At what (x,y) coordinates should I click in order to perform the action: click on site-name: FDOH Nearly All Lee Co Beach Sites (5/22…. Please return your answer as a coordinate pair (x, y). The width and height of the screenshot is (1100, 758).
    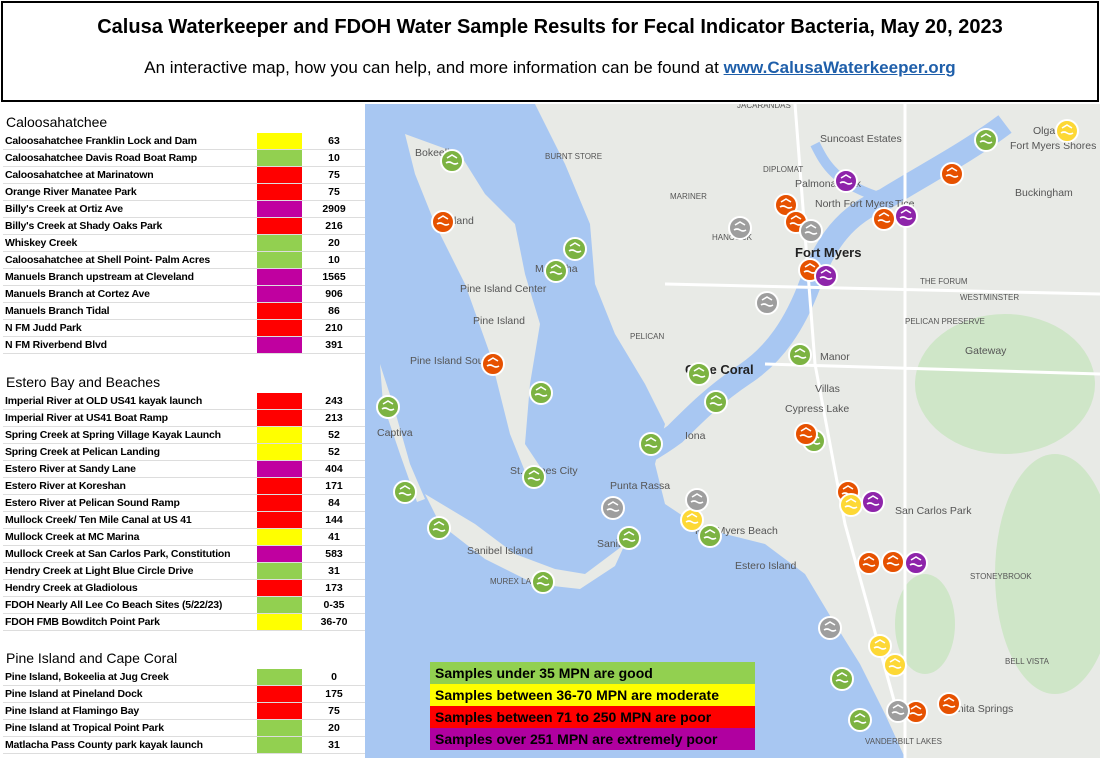
    Looking at the image, I should click on (114, 605).